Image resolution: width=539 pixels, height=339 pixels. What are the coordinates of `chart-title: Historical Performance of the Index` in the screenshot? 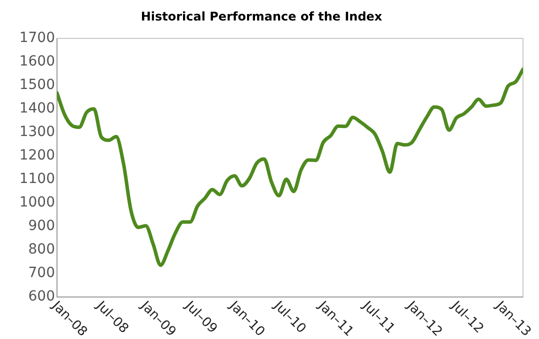 It's located at (261, 16).